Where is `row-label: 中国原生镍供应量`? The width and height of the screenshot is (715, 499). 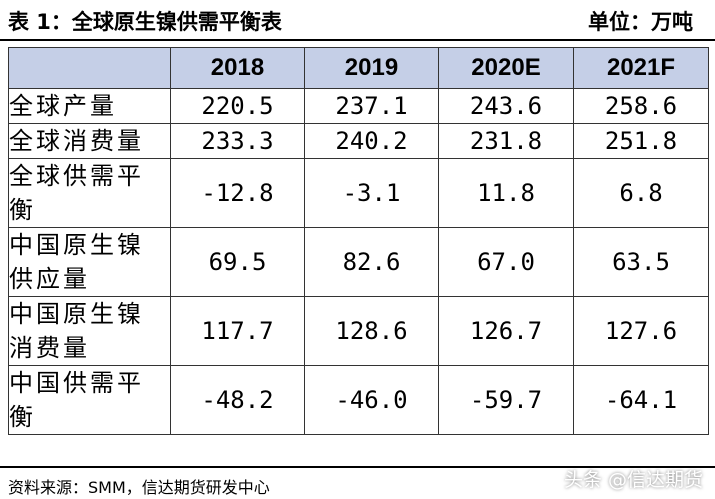 row-label: 中国原生镍供应量 is located at coordinates (89, 262).